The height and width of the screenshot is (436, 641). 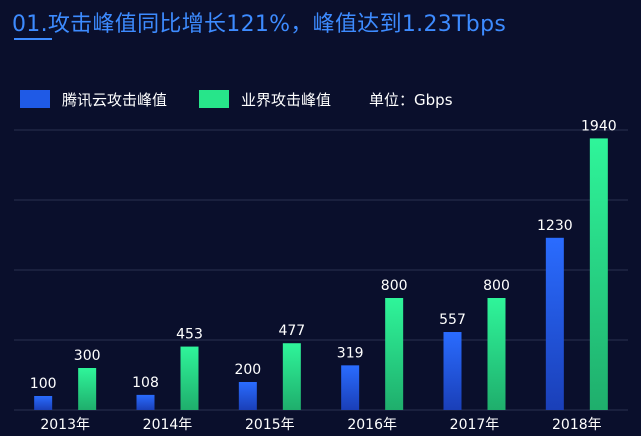 I want to click on data-label: 300, so click(x=87, y=356).